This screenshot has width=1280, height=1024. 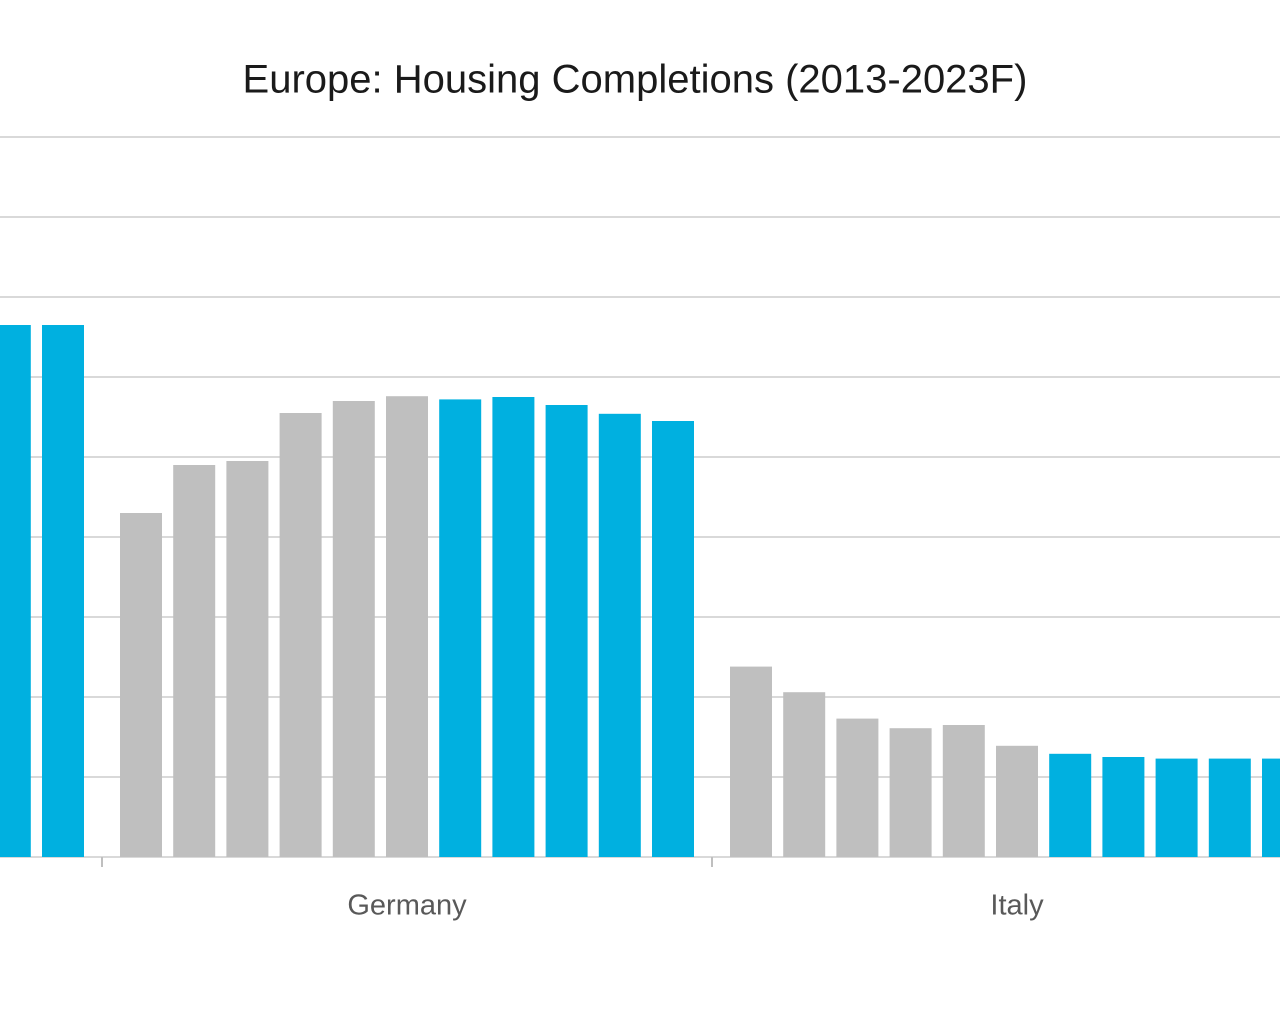 What do you see at coordinates (1017, 906) in the screenshot?
I see `group-label: Italy` at bounding box center [1017, 906].